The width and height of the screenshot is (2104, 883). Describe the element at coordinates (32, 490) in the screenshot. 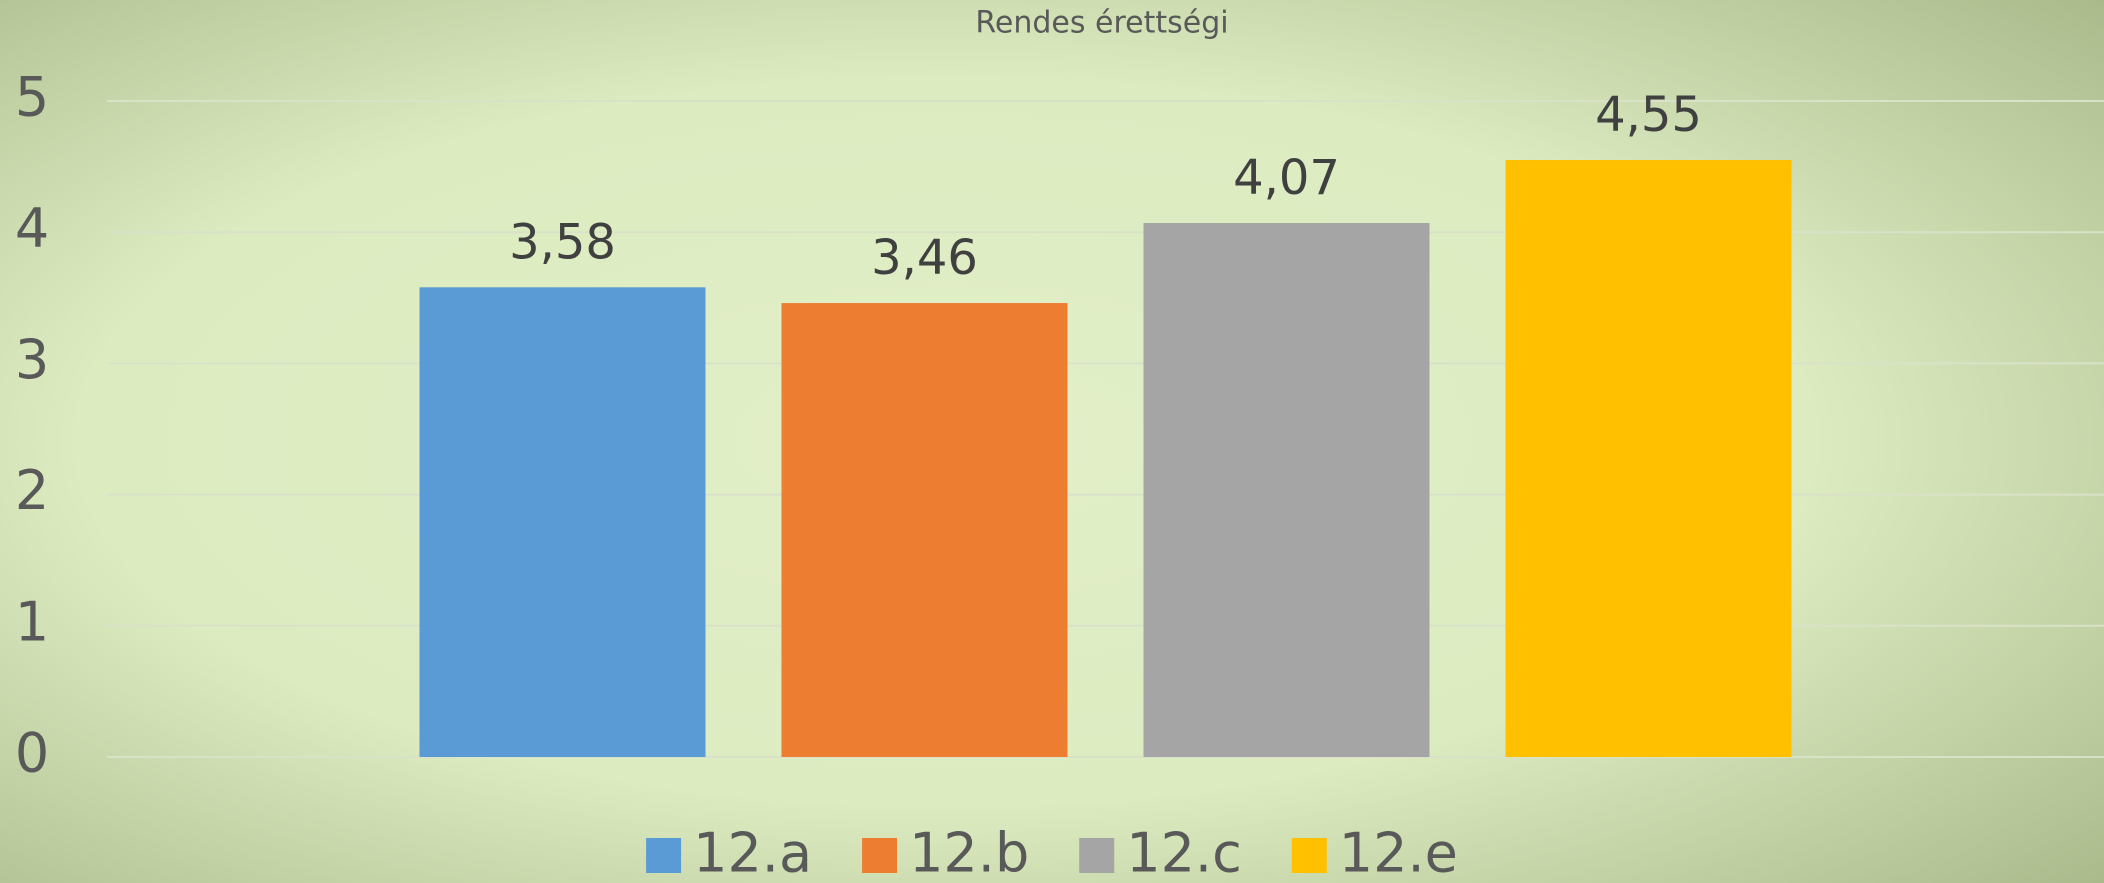

I see `y-tick-label: 2` at that location.